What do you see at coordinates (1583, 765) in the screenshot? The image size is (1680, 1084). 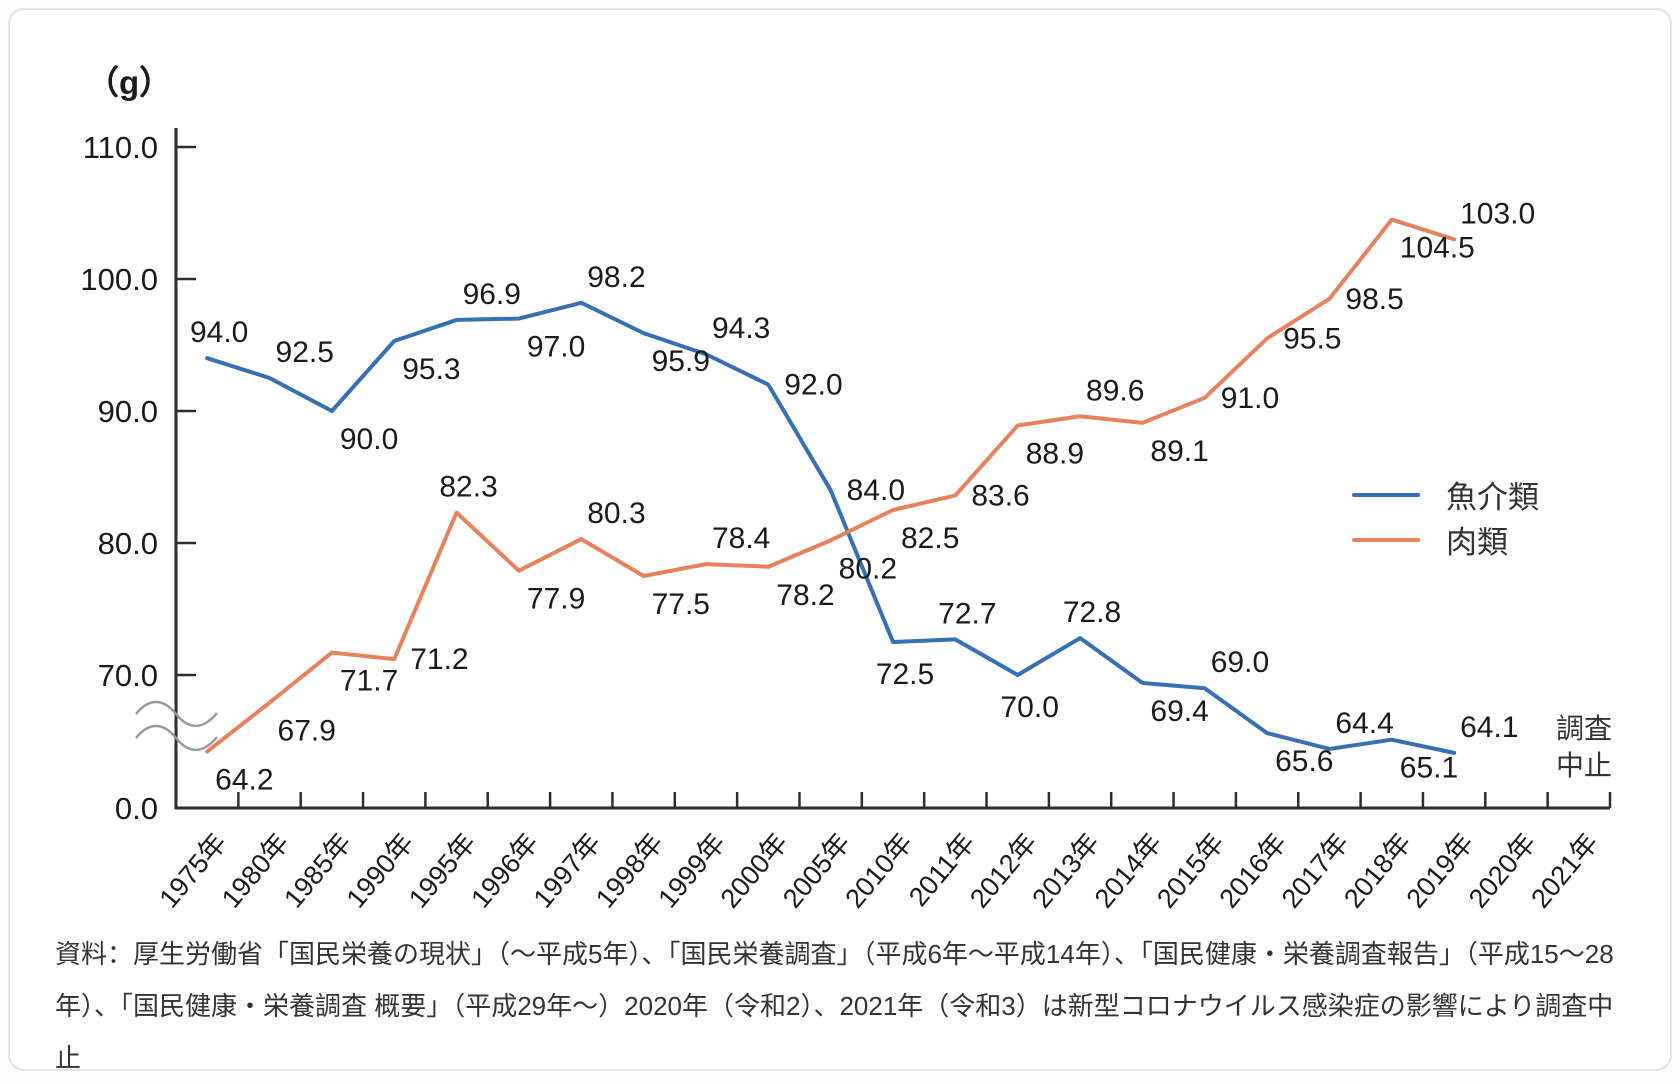 I see `survey-cancelled-line2: 中止` at bounding box center [1583, 765].